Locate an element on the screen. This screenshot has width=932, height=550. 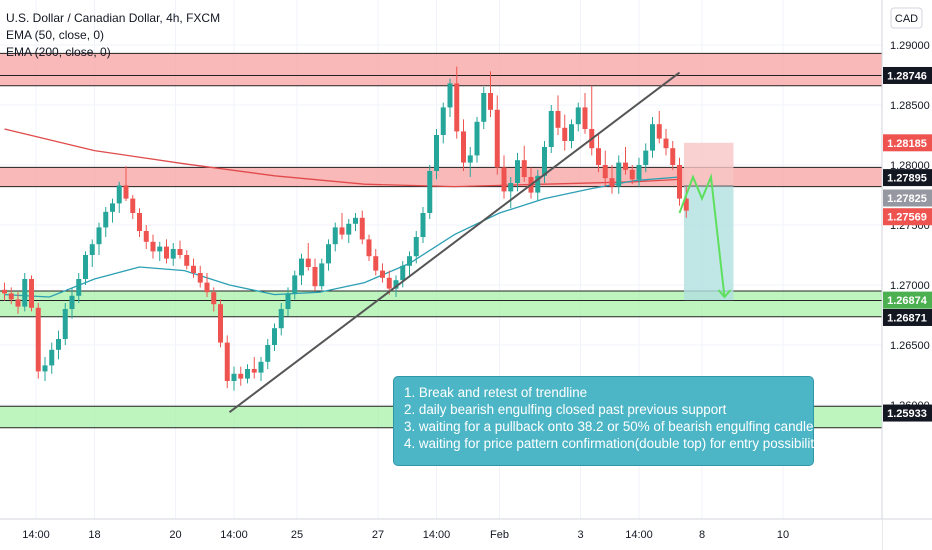
price-tick-label: 1.26500 is located at coordinates (910, 346).